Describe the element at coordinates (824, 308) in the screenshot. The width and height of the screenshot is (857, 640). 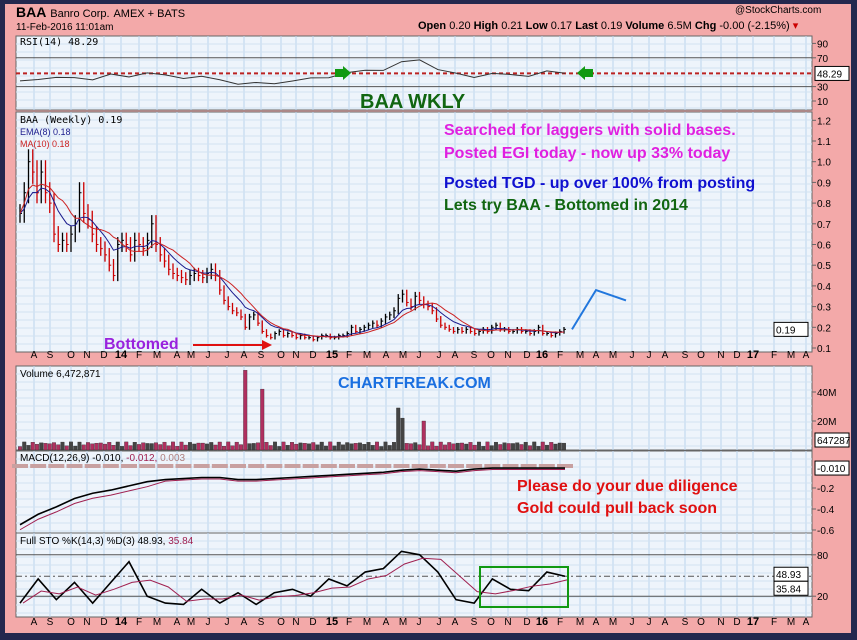
I see `price-tick-label: 0.3` at that location.